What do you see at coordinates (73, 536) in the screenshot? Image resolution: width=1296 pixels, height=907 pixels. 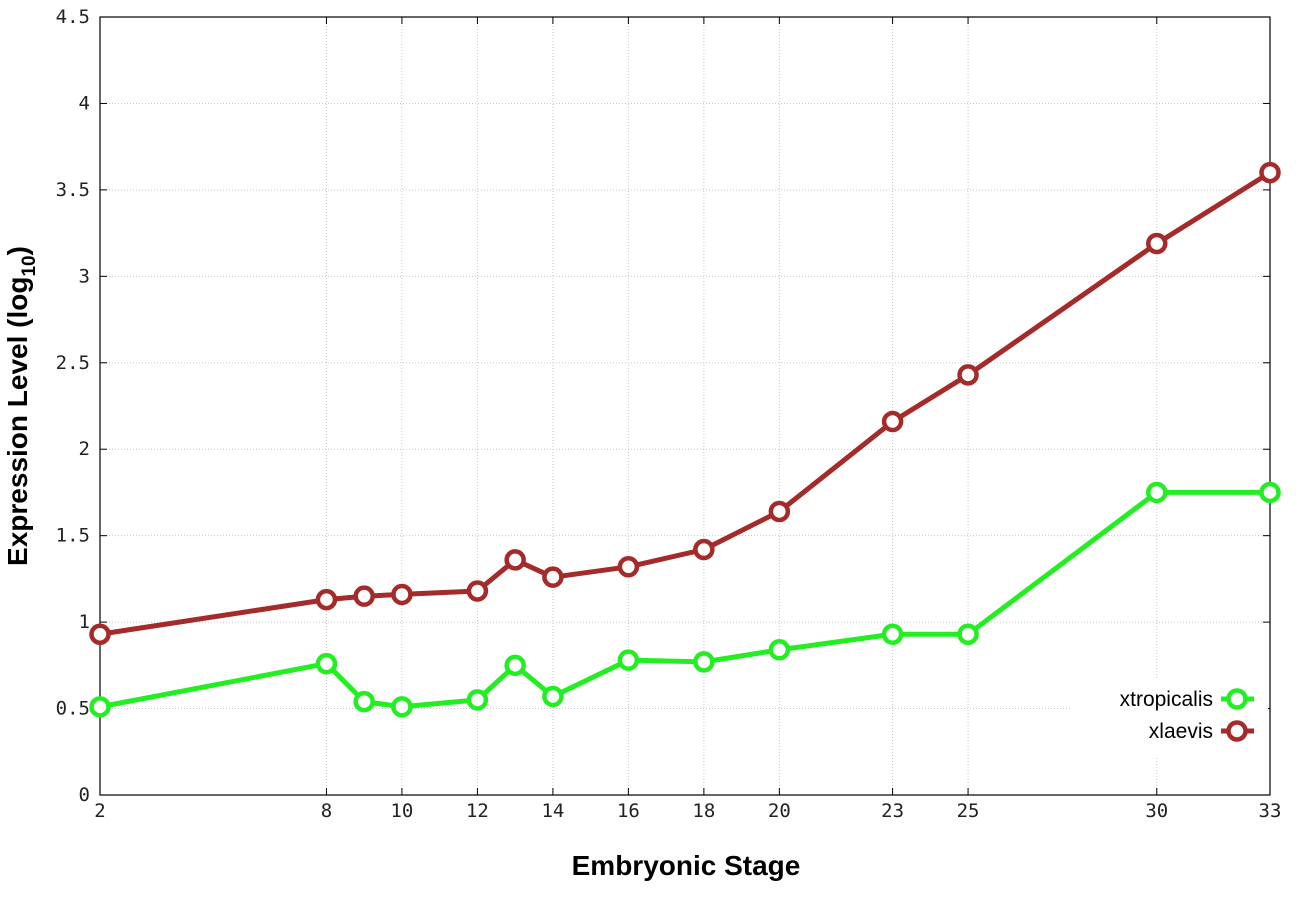 I see `y-tick-label: 1.5` at bounding box center [73, 536].